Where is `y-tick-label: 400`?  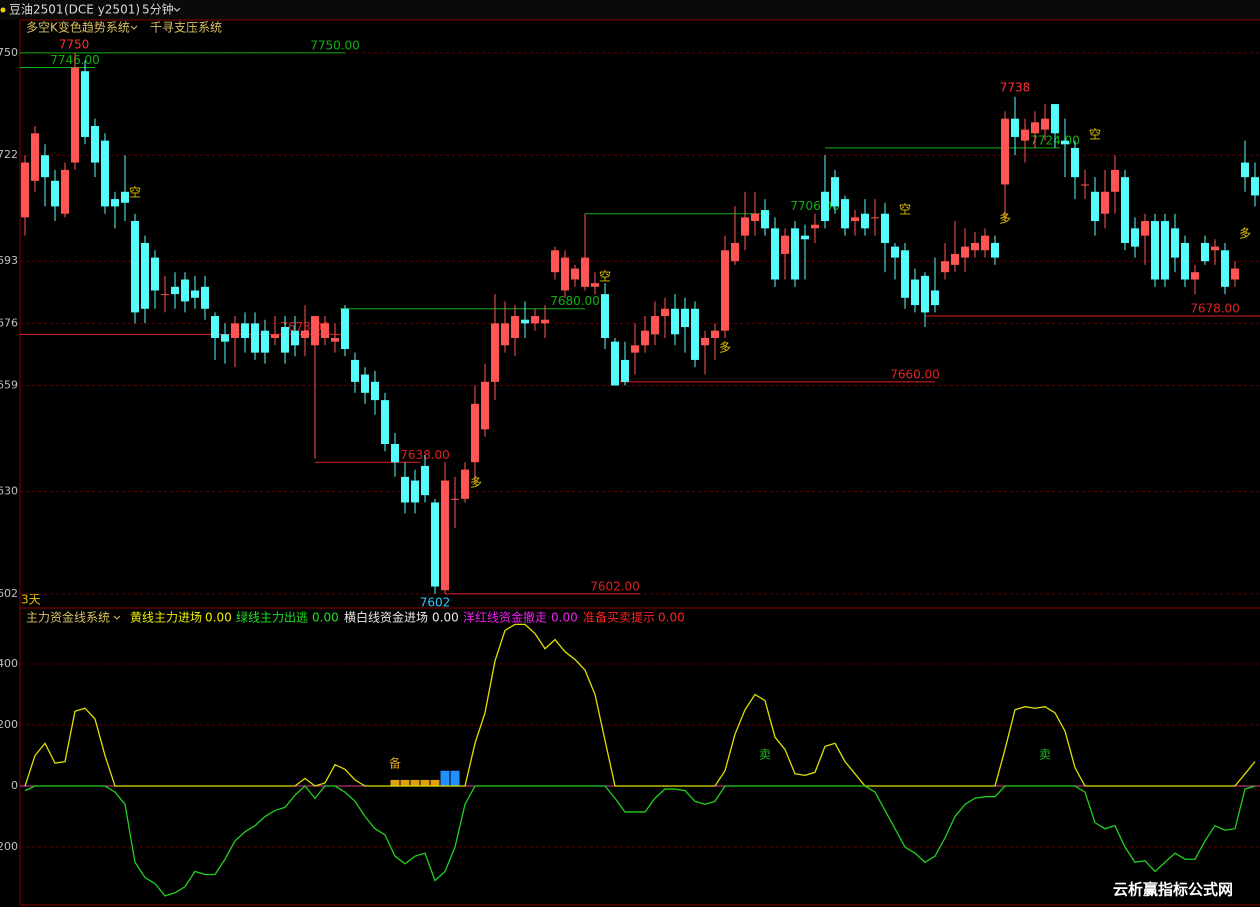
y-tick-label: 400 is located at coordinates (9, 663).